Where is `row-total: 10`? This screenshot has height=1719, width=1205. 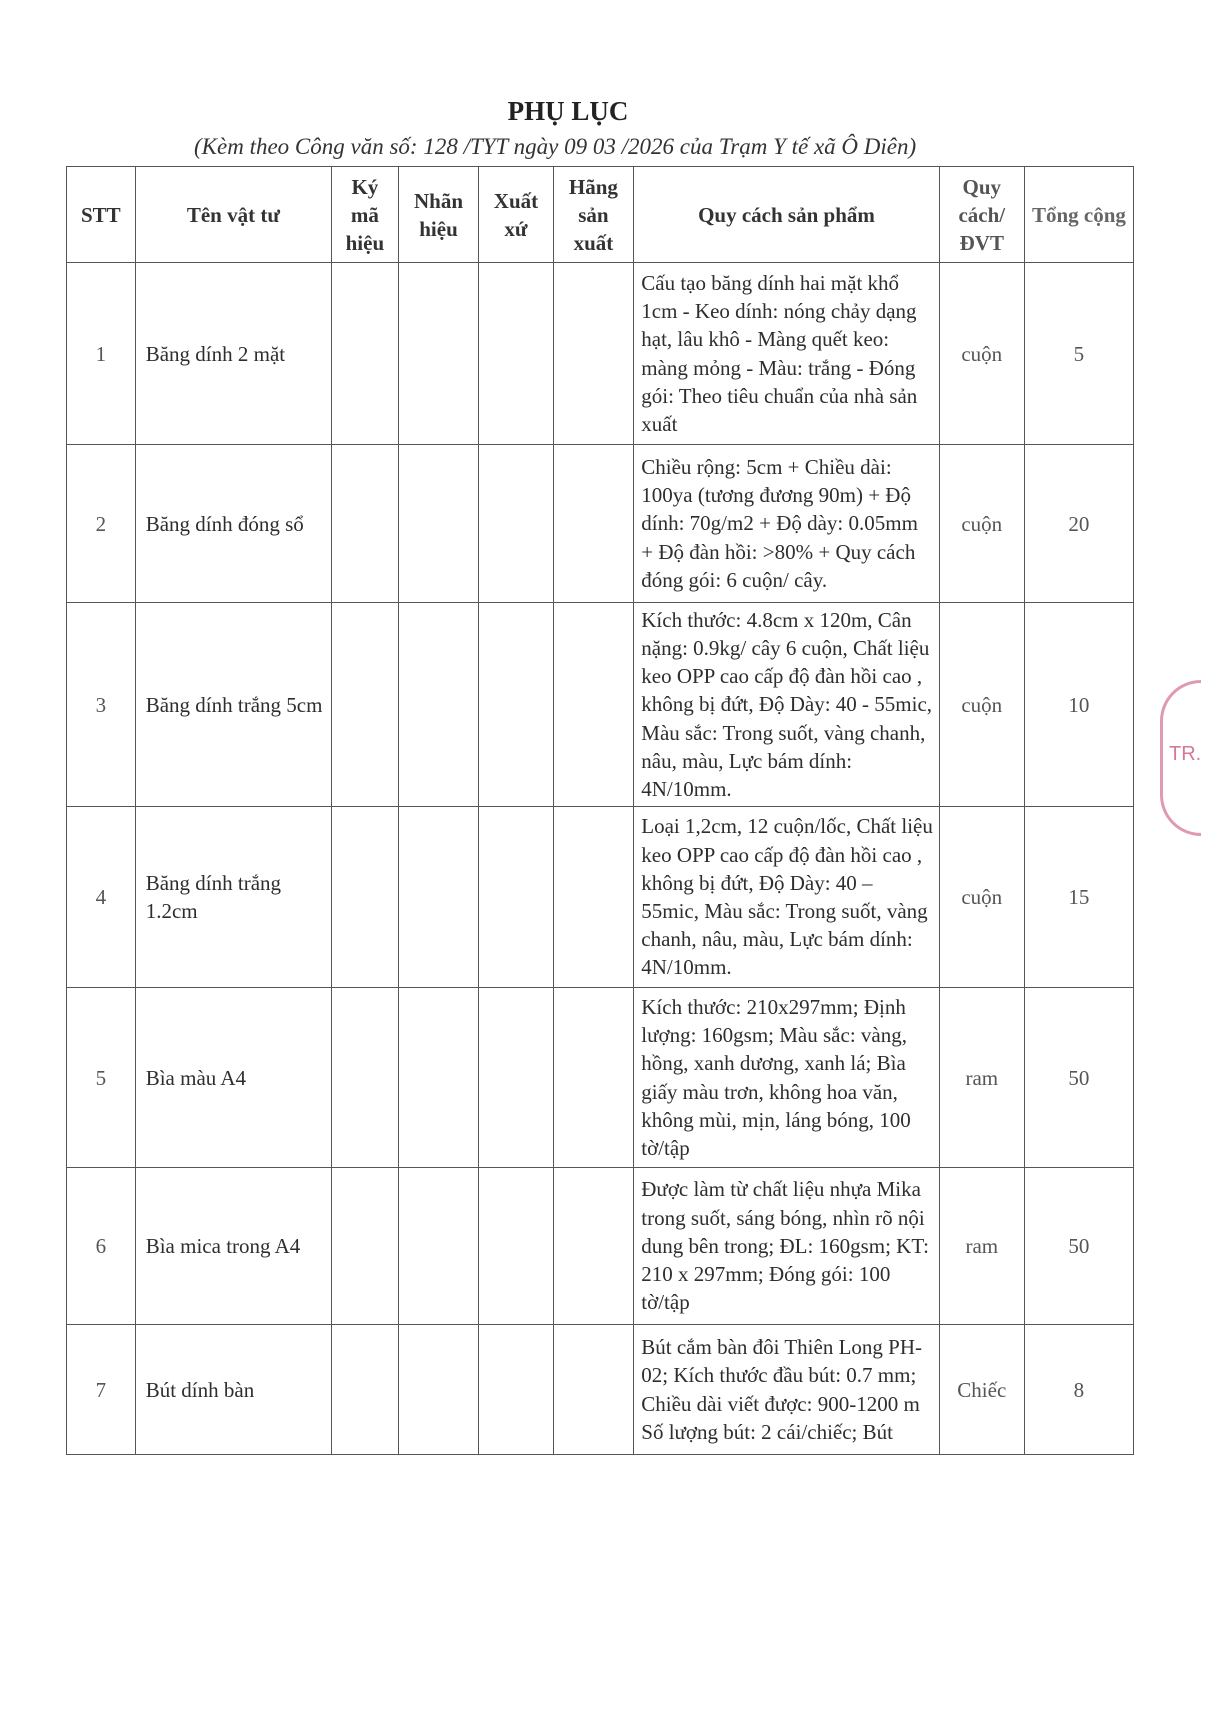
row-total: 10 is located at coordinates (1079, 704).